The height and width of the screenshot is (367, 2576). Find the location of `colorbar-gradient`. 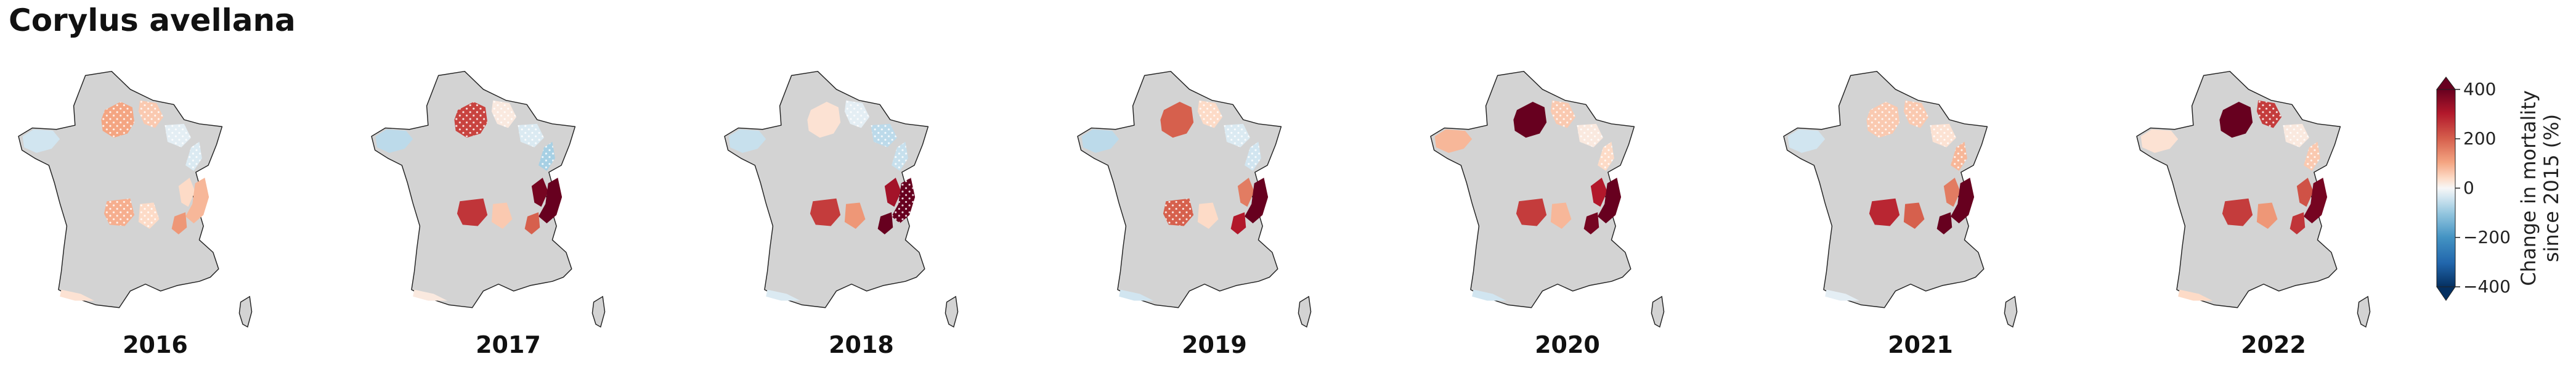

colorbar-gradient is located at coordinates (2446, 188).